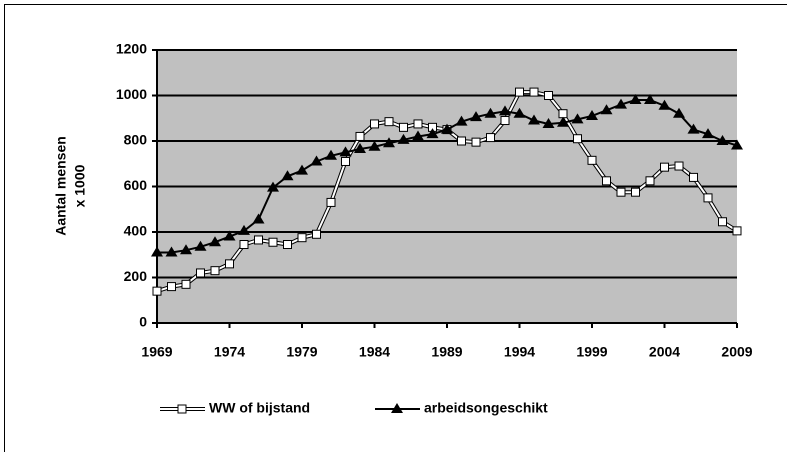  I want to click on y-tick-label: 800, so click(136, 140).